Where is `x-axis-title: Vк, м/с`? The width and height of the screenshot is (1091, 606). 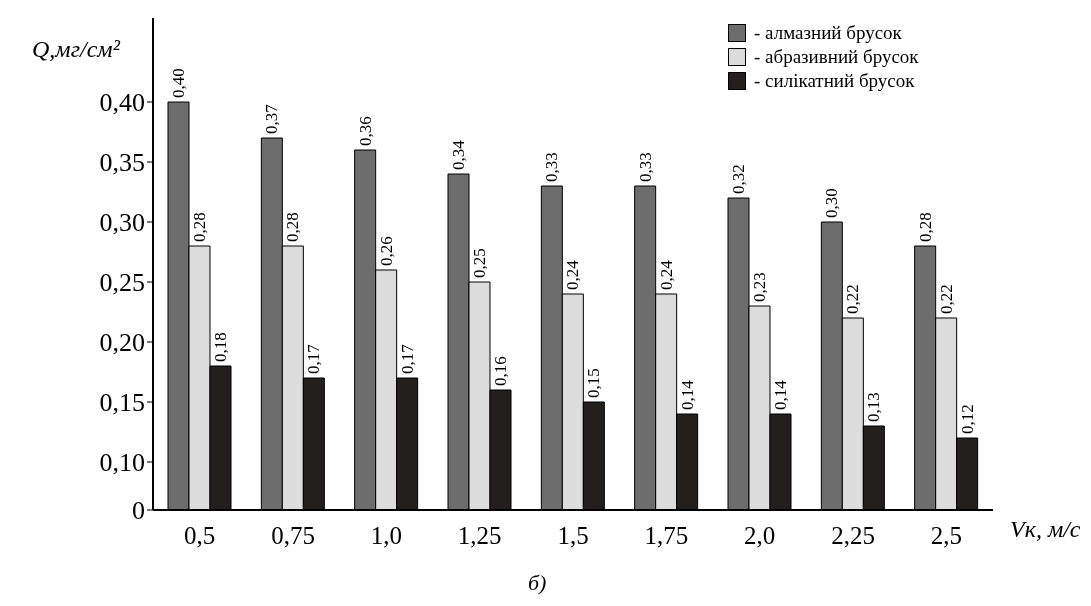 x-axis-title: Vк, м/с is located at coordinates (1045, 529).